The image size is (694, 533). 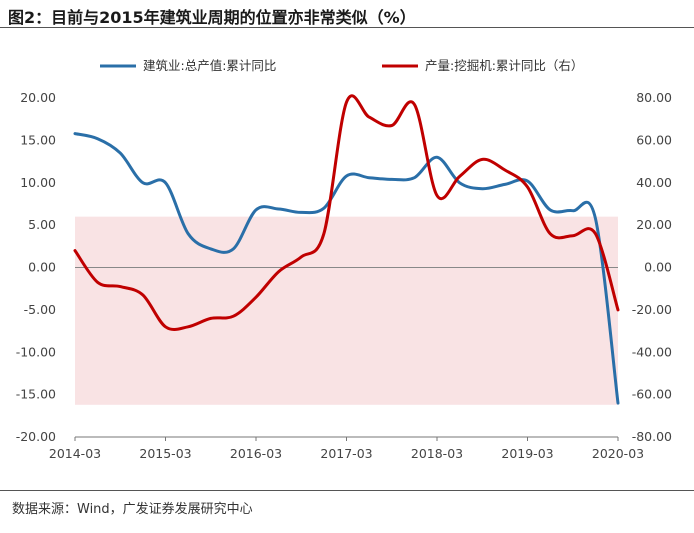 What do you see at coordinates (75, 453) in the screenshot?
I see `x-tick-label: 2014-03` at bounding box center [75, 453].